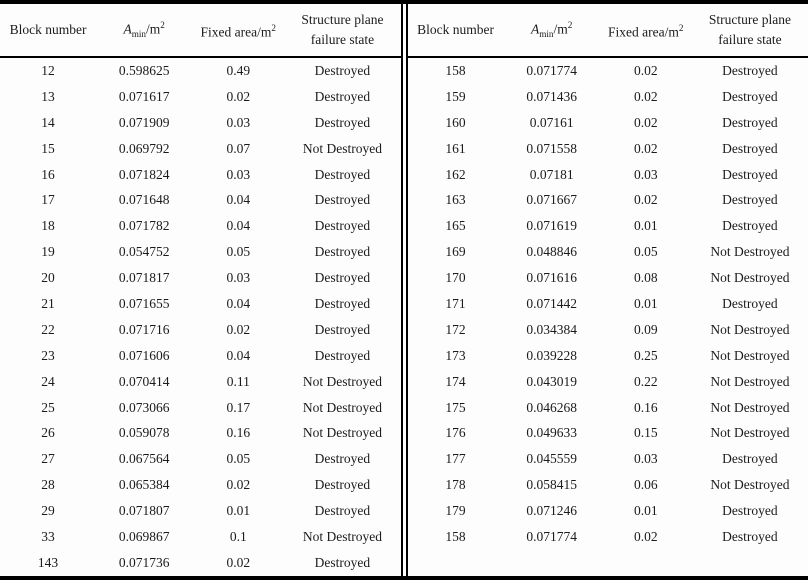 Image resolution: width=808 pixels, height=580 pixels. I want to click on cell-amin: 0.071782, so click(144, 226).